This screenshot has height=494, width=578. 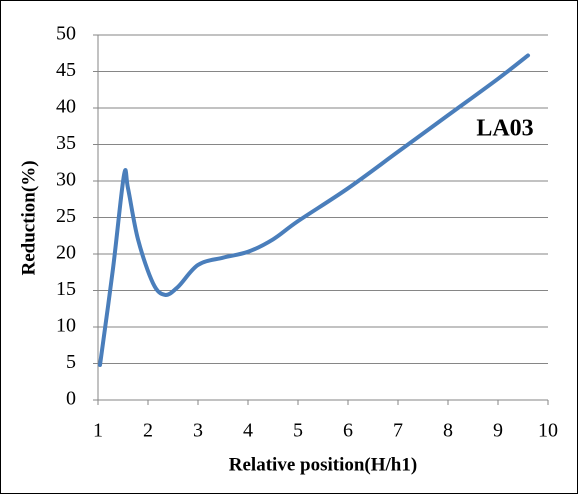 What do you see at coordinates (66, 107) in the screenshot?
I see `y-tick-label: 40` at bounding box center [66, 107].